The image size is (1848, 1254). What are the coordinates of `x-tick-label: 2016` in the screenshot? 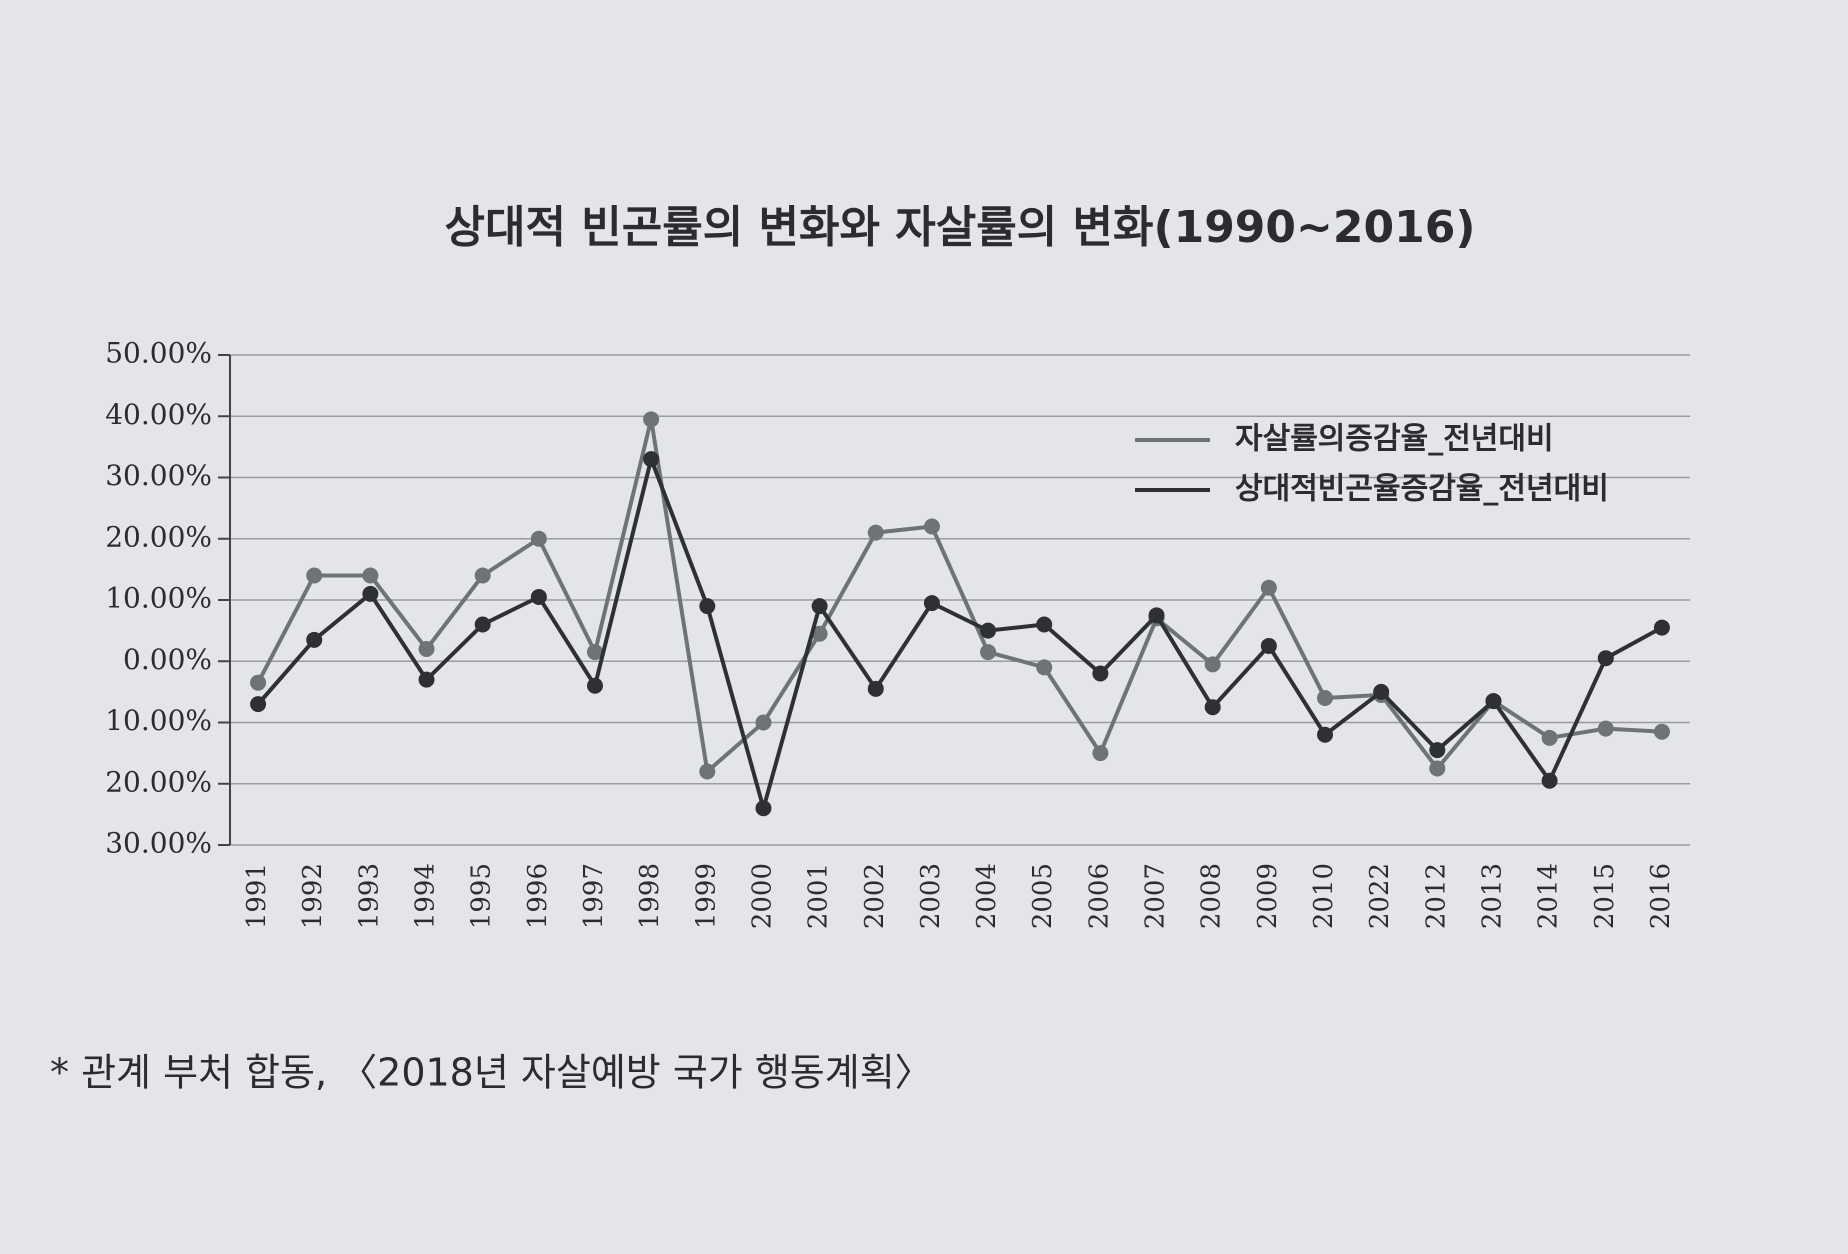 It's located at (1661, 896).